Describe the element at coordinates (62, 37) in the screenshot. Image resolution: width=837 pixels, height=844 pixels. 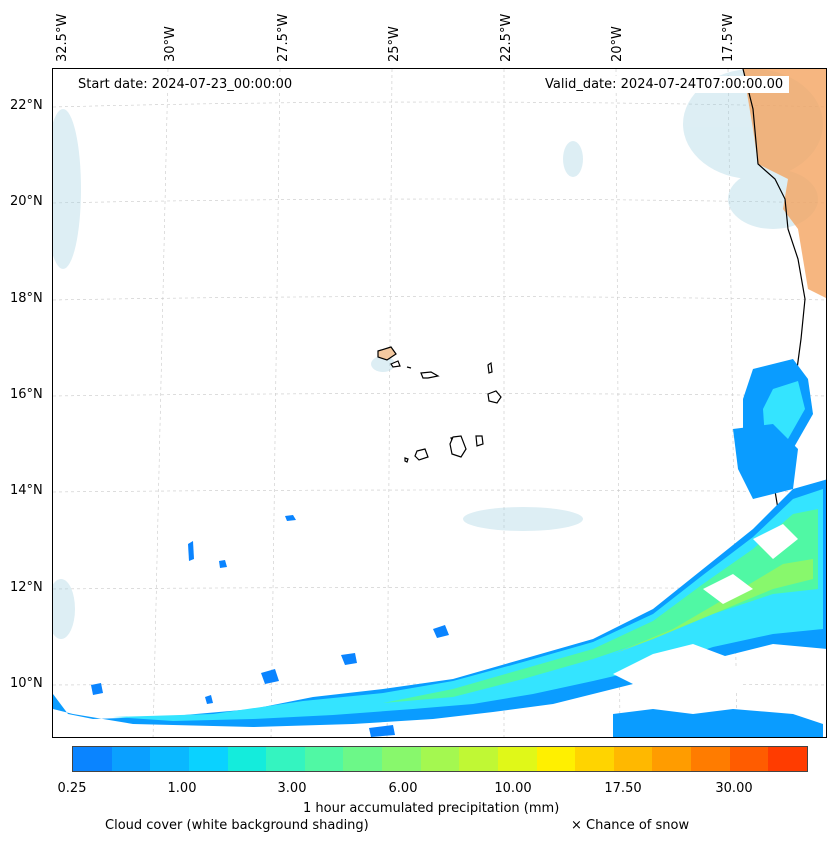
I see `lon-label: 32.5°W` at that location.